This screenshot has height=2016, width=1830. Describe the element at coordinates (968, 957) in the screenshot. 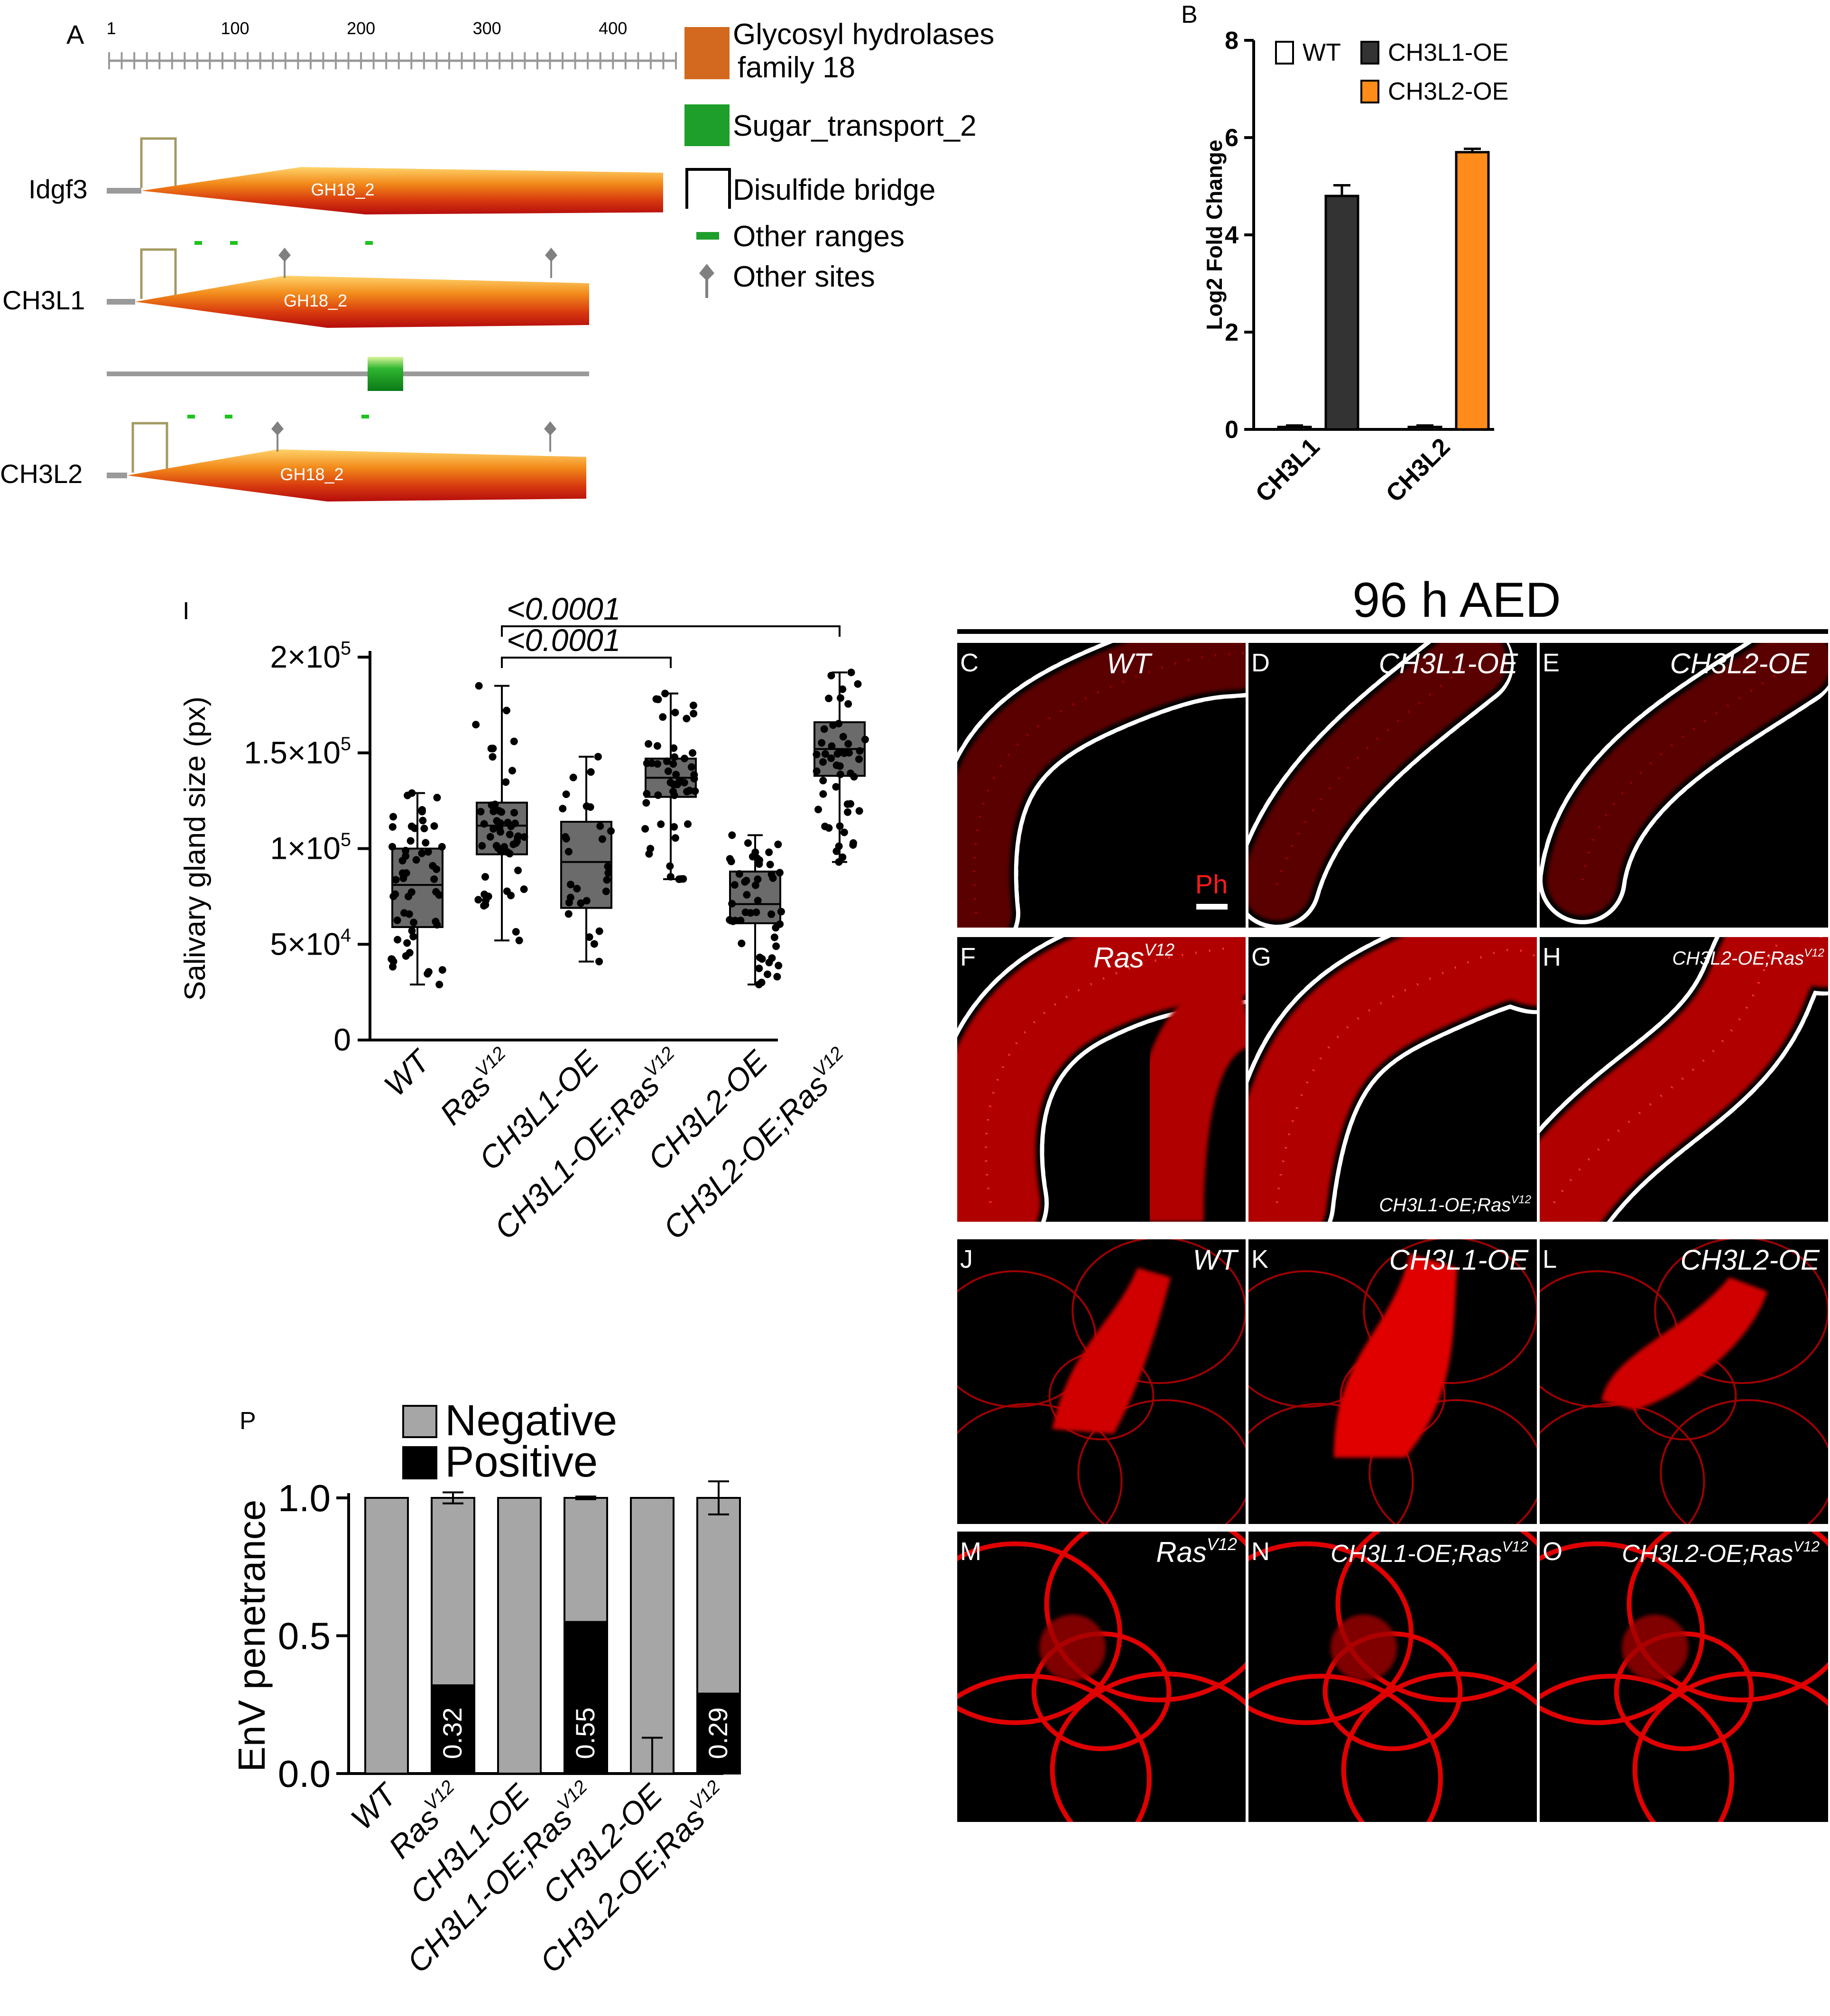

I see `panel-letter: F` at that location.